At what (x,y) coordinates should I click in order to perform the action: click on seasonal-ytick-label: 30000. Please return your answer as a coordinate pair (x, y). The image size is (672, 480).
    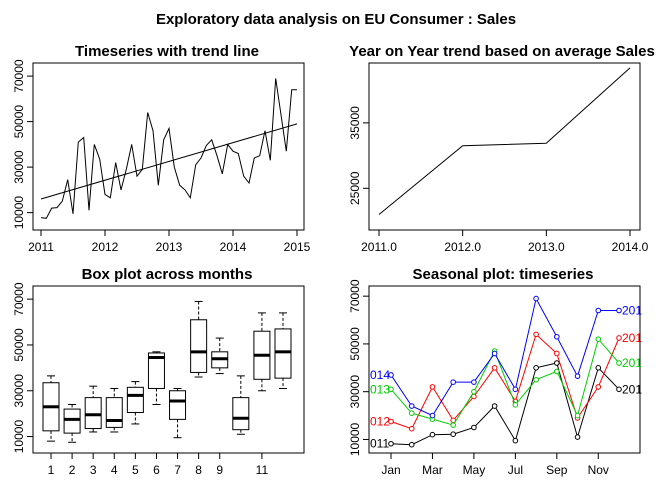
    Looking at the image, I should click on (355, 392).